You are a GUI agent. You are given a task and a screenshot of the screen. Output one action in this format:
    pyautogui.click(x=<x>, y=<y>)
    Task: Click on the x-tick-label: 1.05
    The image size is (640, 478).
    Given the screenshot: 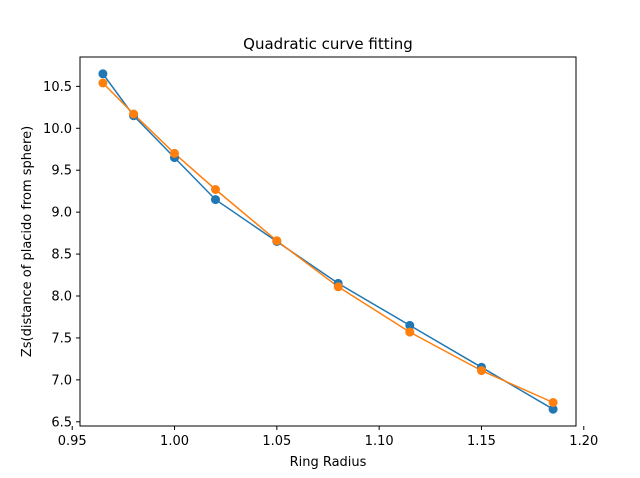 What is the action you would take?
    pyautogui.click(x=276, y=441)
    